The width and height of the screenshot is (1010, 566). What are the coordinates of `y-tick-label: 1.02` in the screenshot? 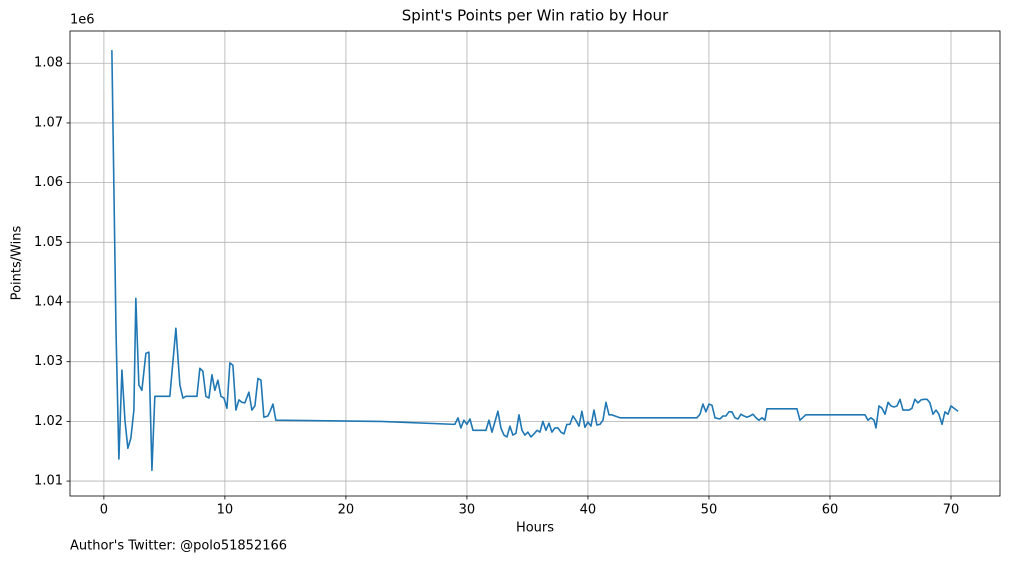 It's located at (48, 421).